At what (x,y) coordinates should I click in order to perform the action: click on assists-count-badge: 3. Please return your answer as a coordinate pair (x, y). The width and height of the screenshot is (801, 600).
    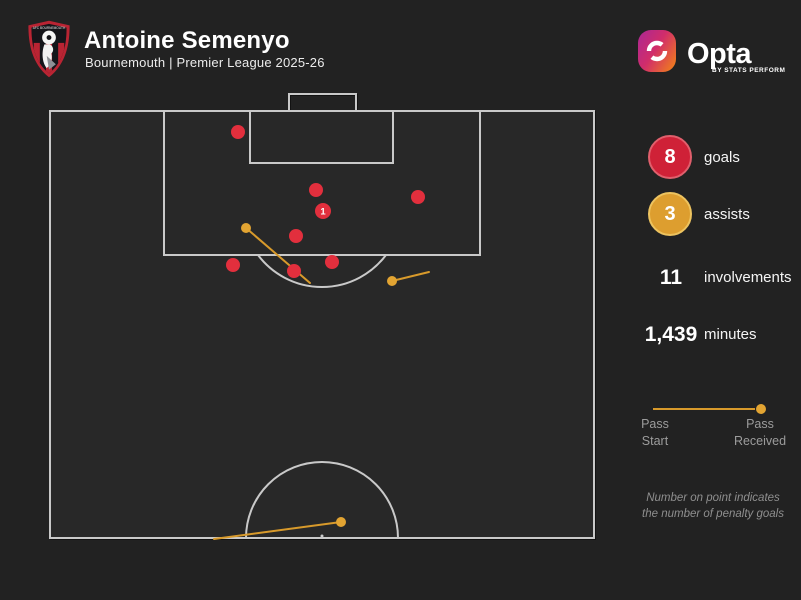
    Looking at the image, I should click on (670, 214).